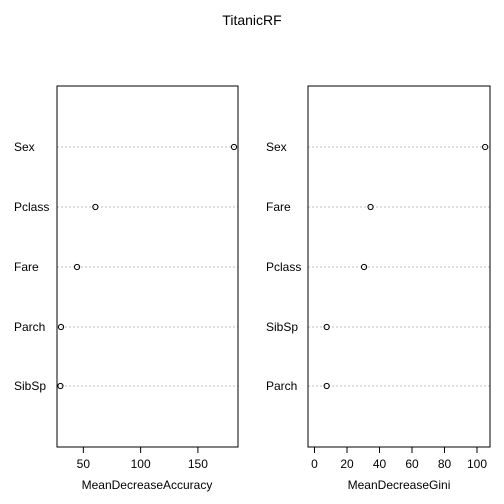  What do you see at coordinates (412, 464) in the screenshot?
I see `gini-tick-label: 60` at bounding box center [412, 464].